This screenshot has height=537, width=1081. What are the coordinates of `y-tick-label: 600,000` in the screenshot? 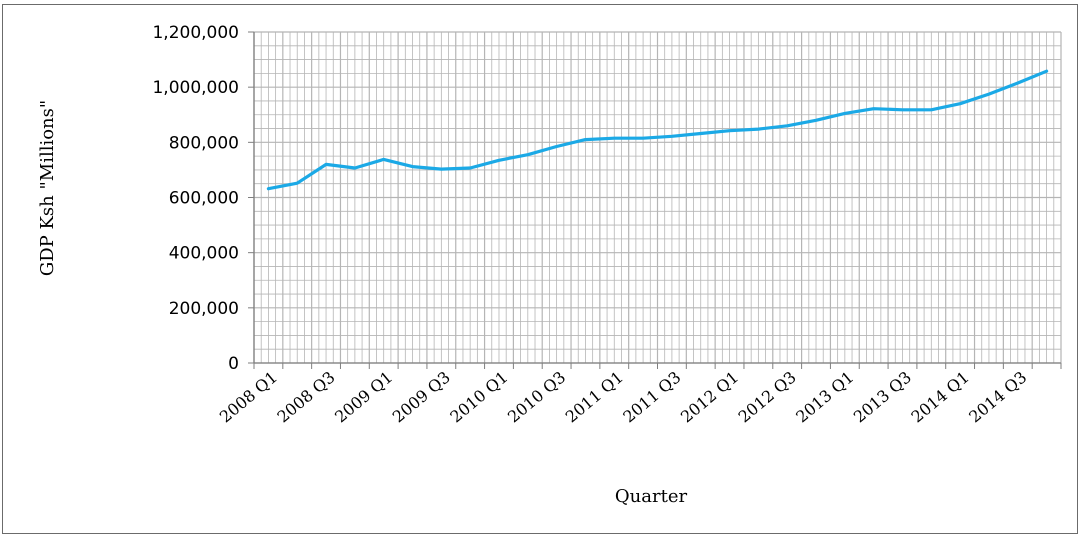 It's located at (204, 199).